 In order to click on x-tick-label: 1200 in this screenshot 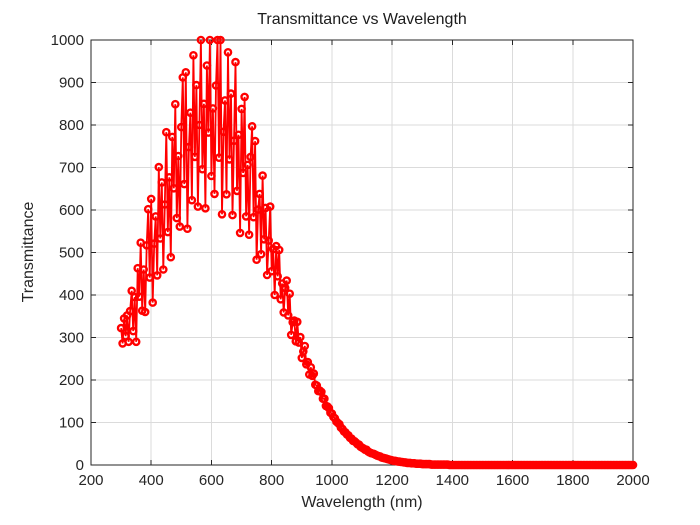, I will do `click(391, 480)`.